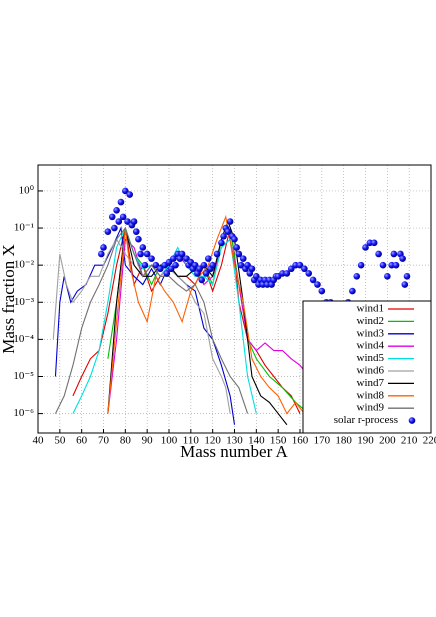 The height and width of the screenshot is (617, 436). Describe the element at coordinates (343, 441) in the screenshot. I see `x-tick-label: 180` at that location.